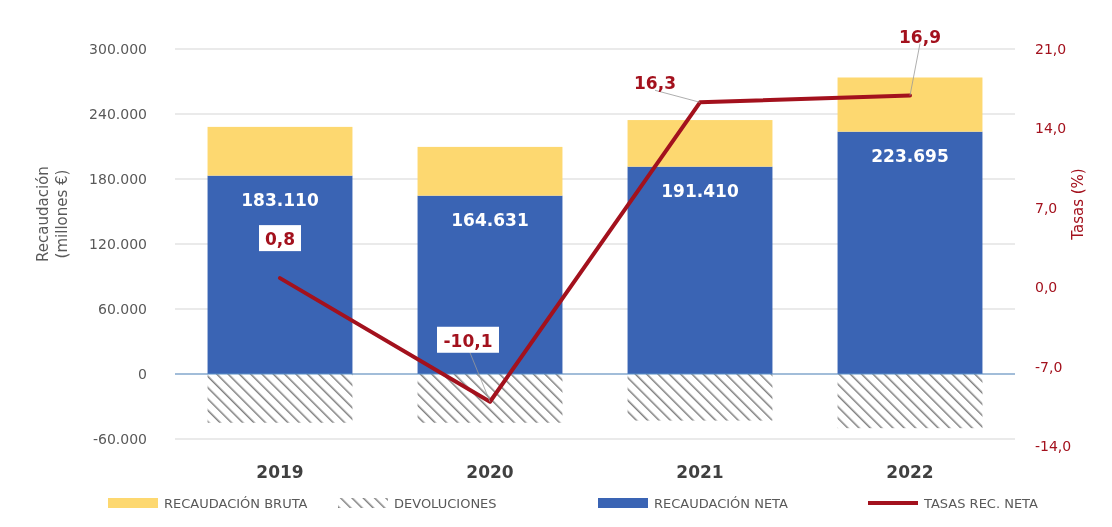  Describe the element at coordinates (655, 83) in the screenshot. I see `data-label: 16,3` at that location.